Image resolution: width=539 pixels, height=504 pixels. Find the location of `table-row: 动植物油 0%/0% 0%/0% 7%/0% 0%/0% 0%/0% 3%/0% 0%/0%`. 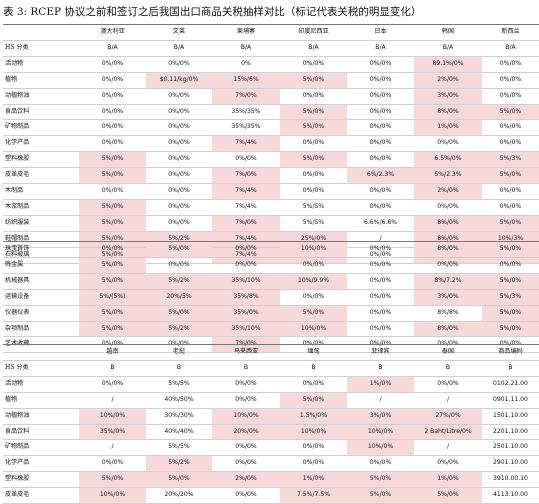

table-row: 动植物油 0%/0% 0%/0% 7%/0% 0%/0% 0%/0% 3%/0% 0%/0% is located at coordinates (271, 96).